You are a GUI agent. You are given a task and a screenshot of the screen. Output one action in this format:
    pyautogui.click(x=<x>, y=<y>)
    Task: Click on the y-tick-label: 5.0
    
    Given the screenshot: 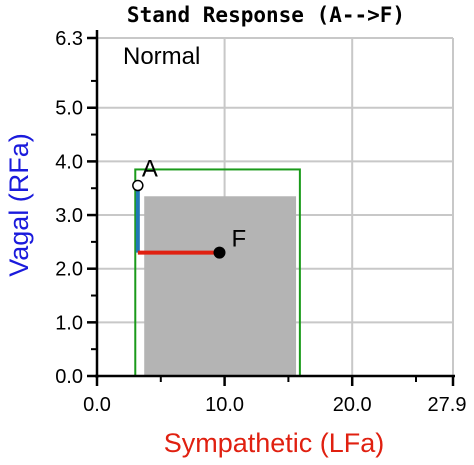 What is the action you would take?
    pyautogui.click(x=69, y=109)
    